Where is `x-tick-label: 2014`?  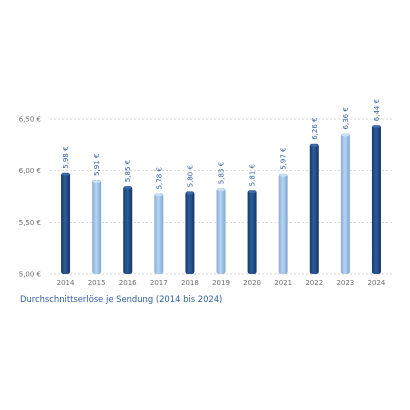
x-tick-label: 2014 is located at coordinates (66, 283).